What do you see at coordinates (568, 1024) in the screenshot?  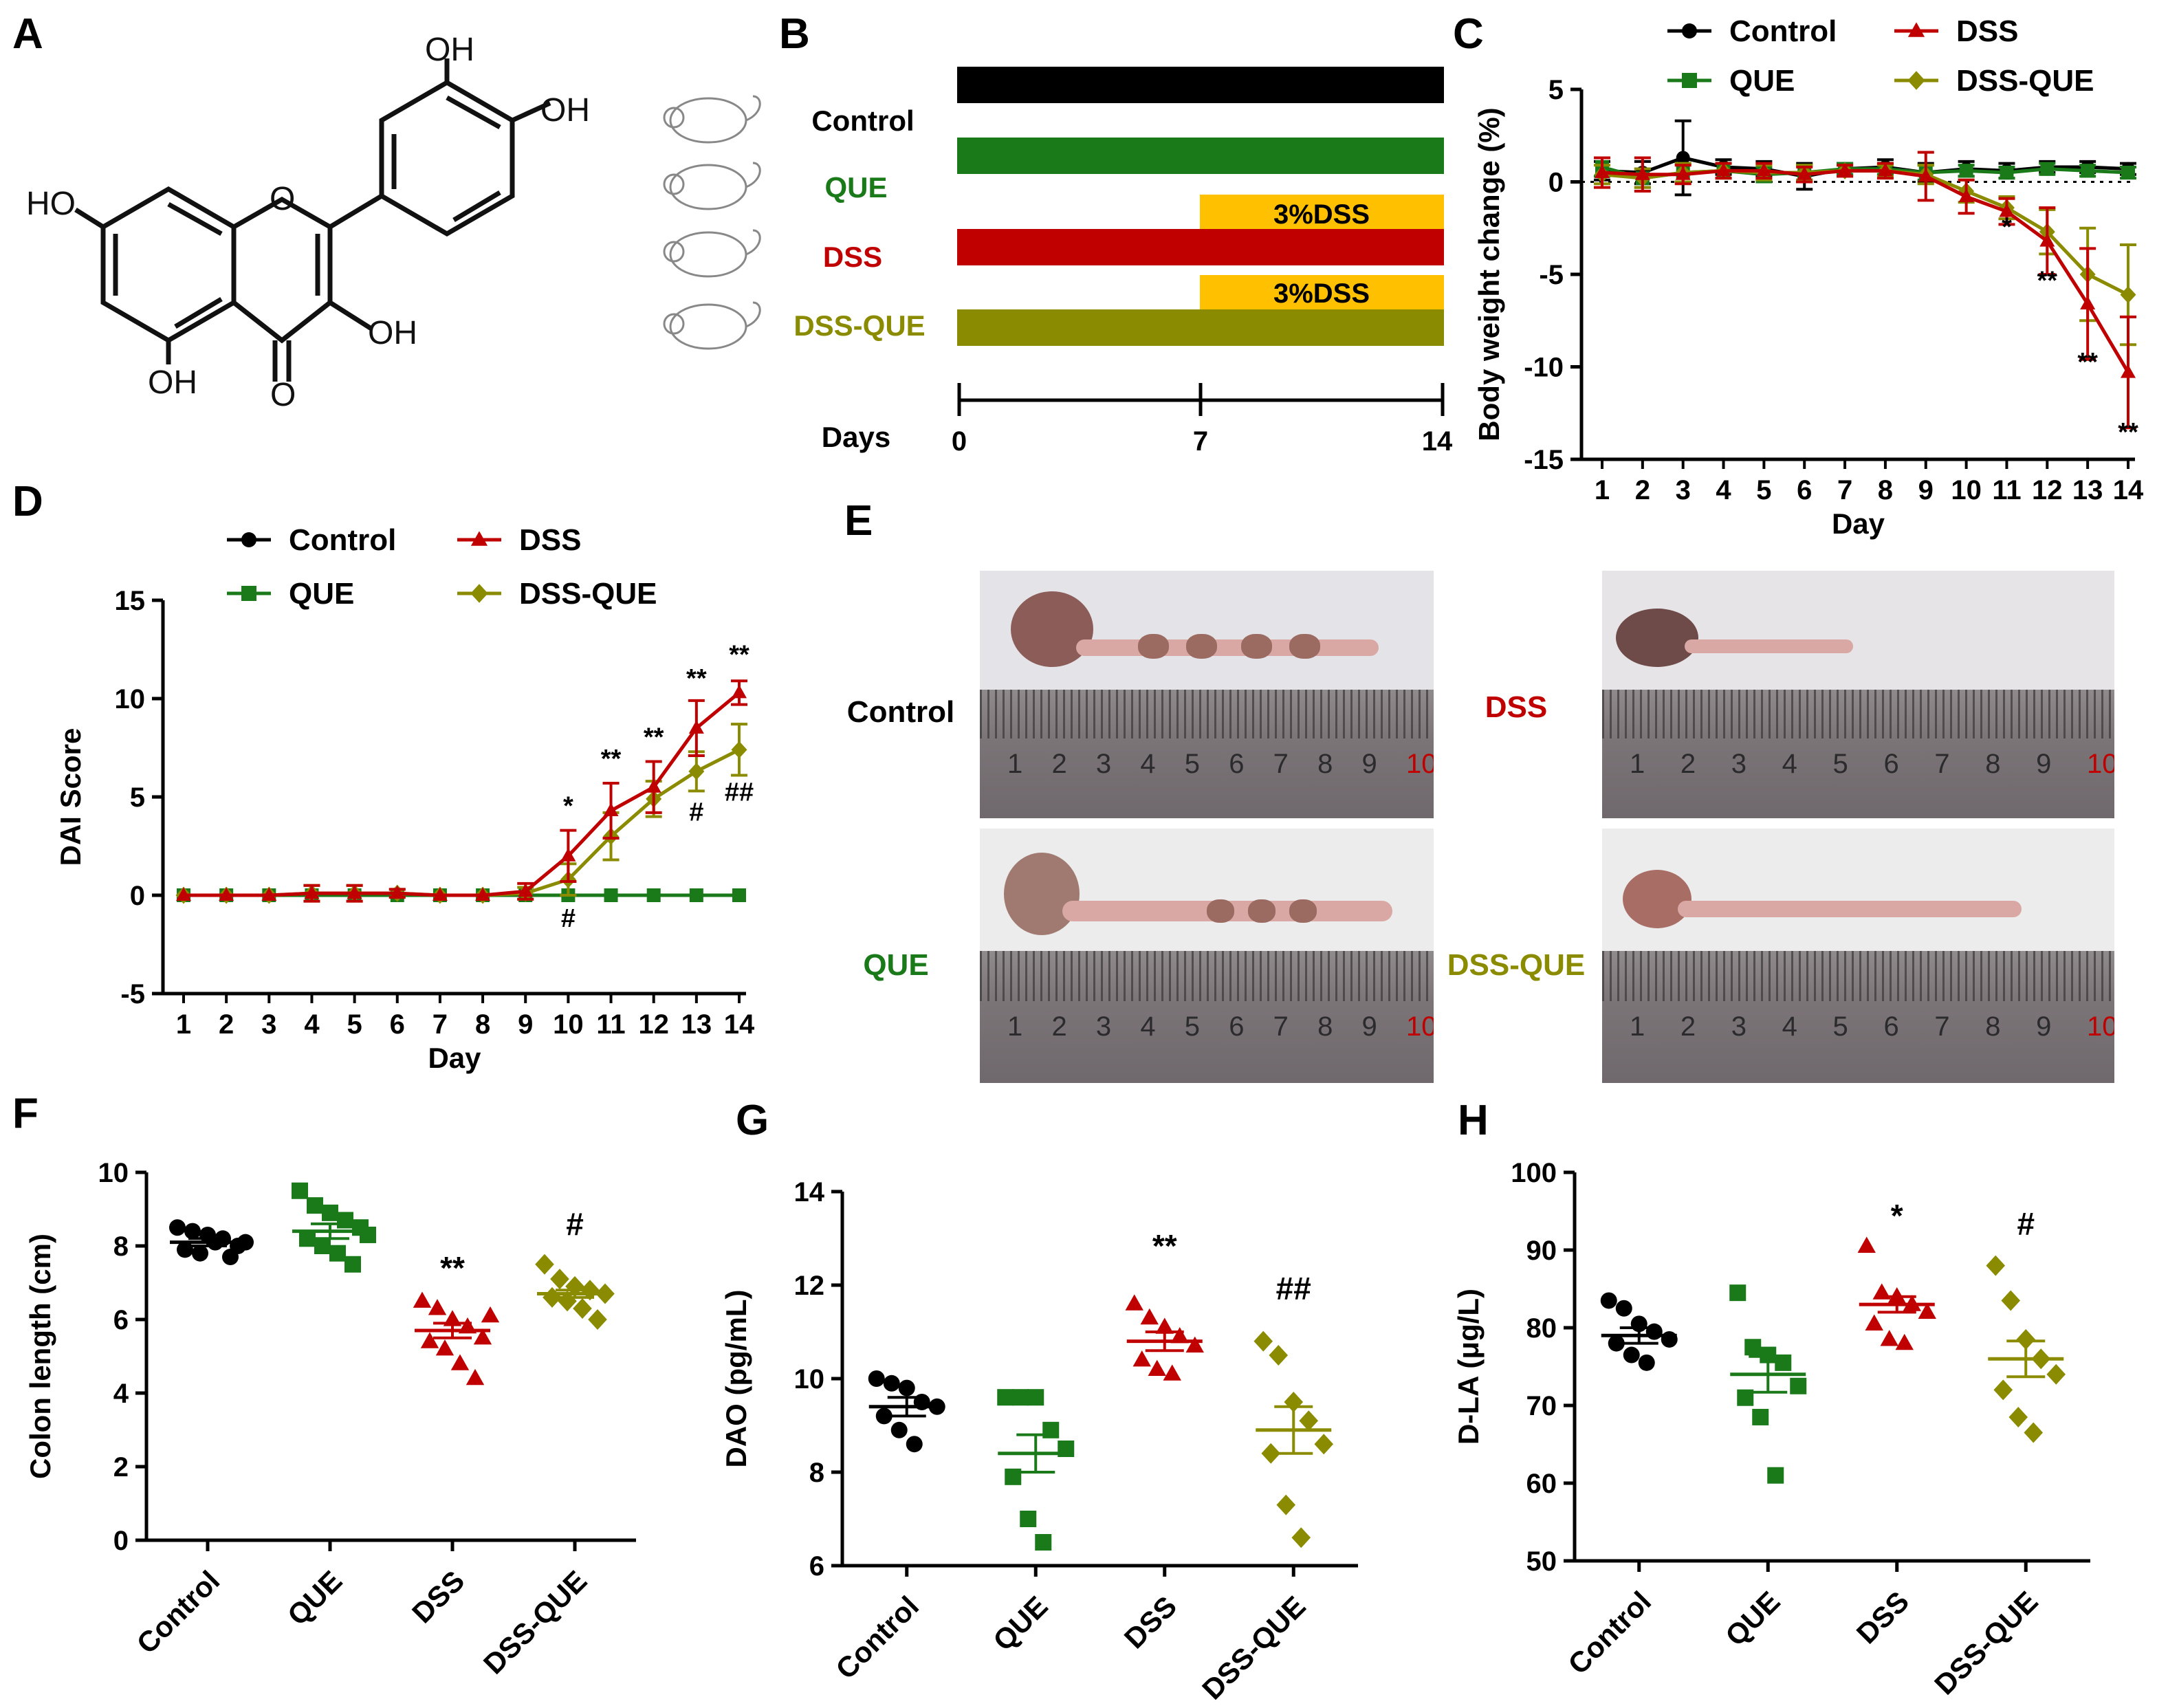 I see `x-tick-label: 10` at bounding box center [568, 1024].